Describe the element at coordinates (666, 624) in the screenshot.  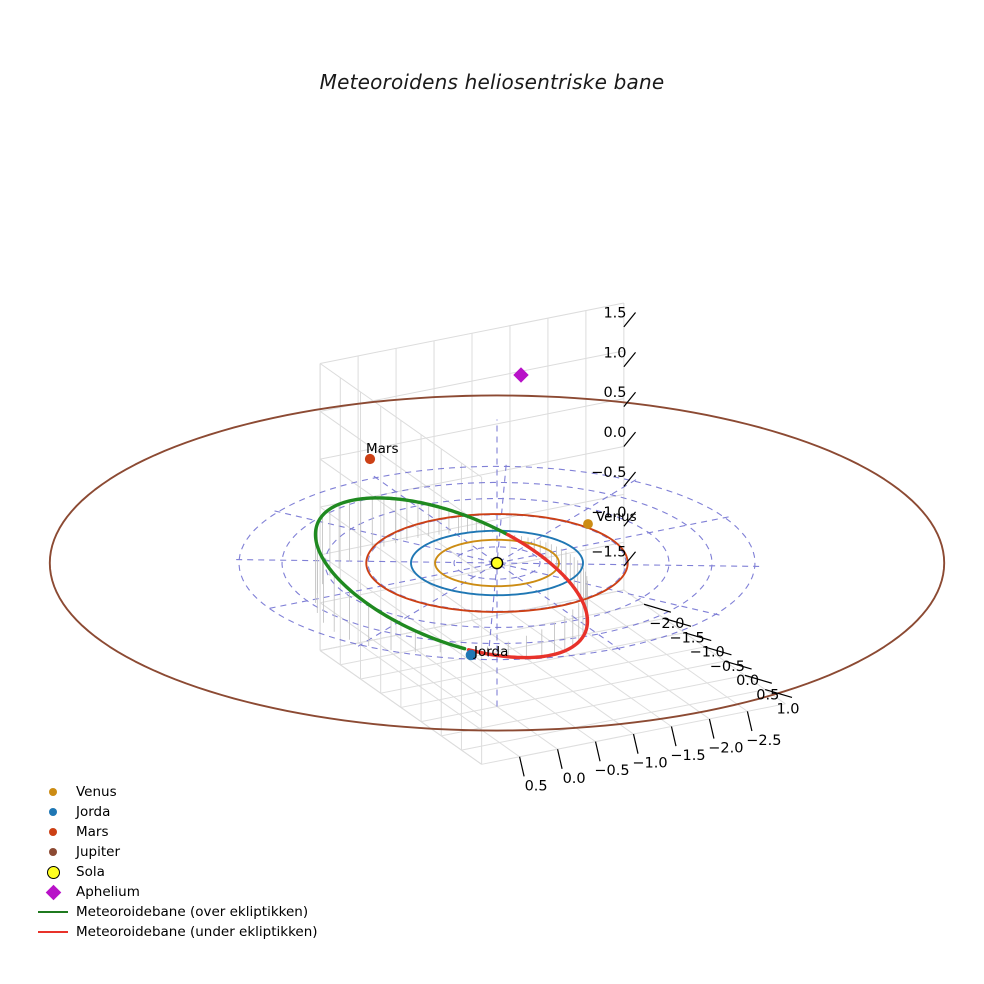
I see `x-tick-label: −2.0` at that location.